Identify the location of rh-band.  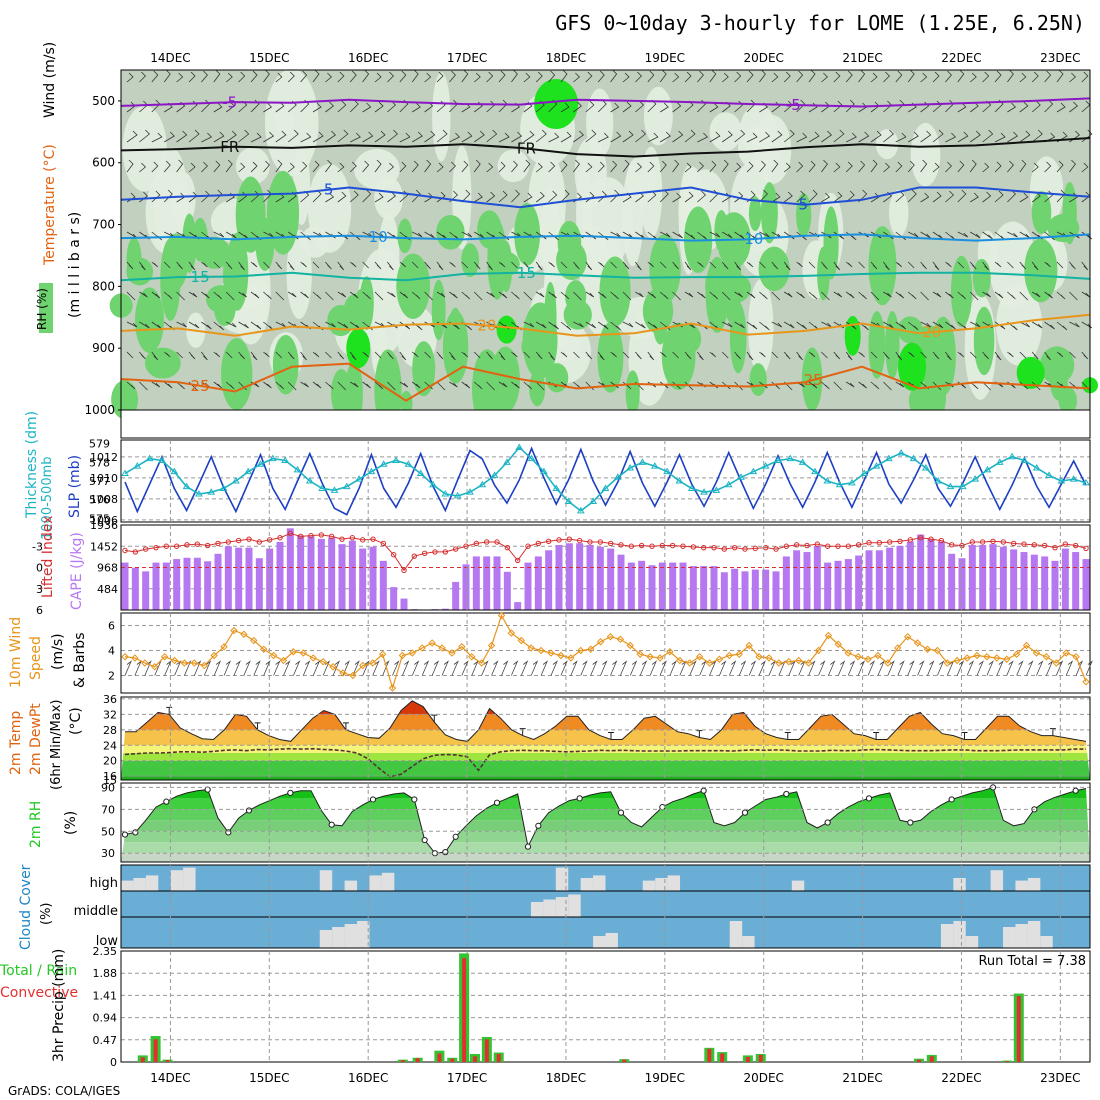
(605, 848).